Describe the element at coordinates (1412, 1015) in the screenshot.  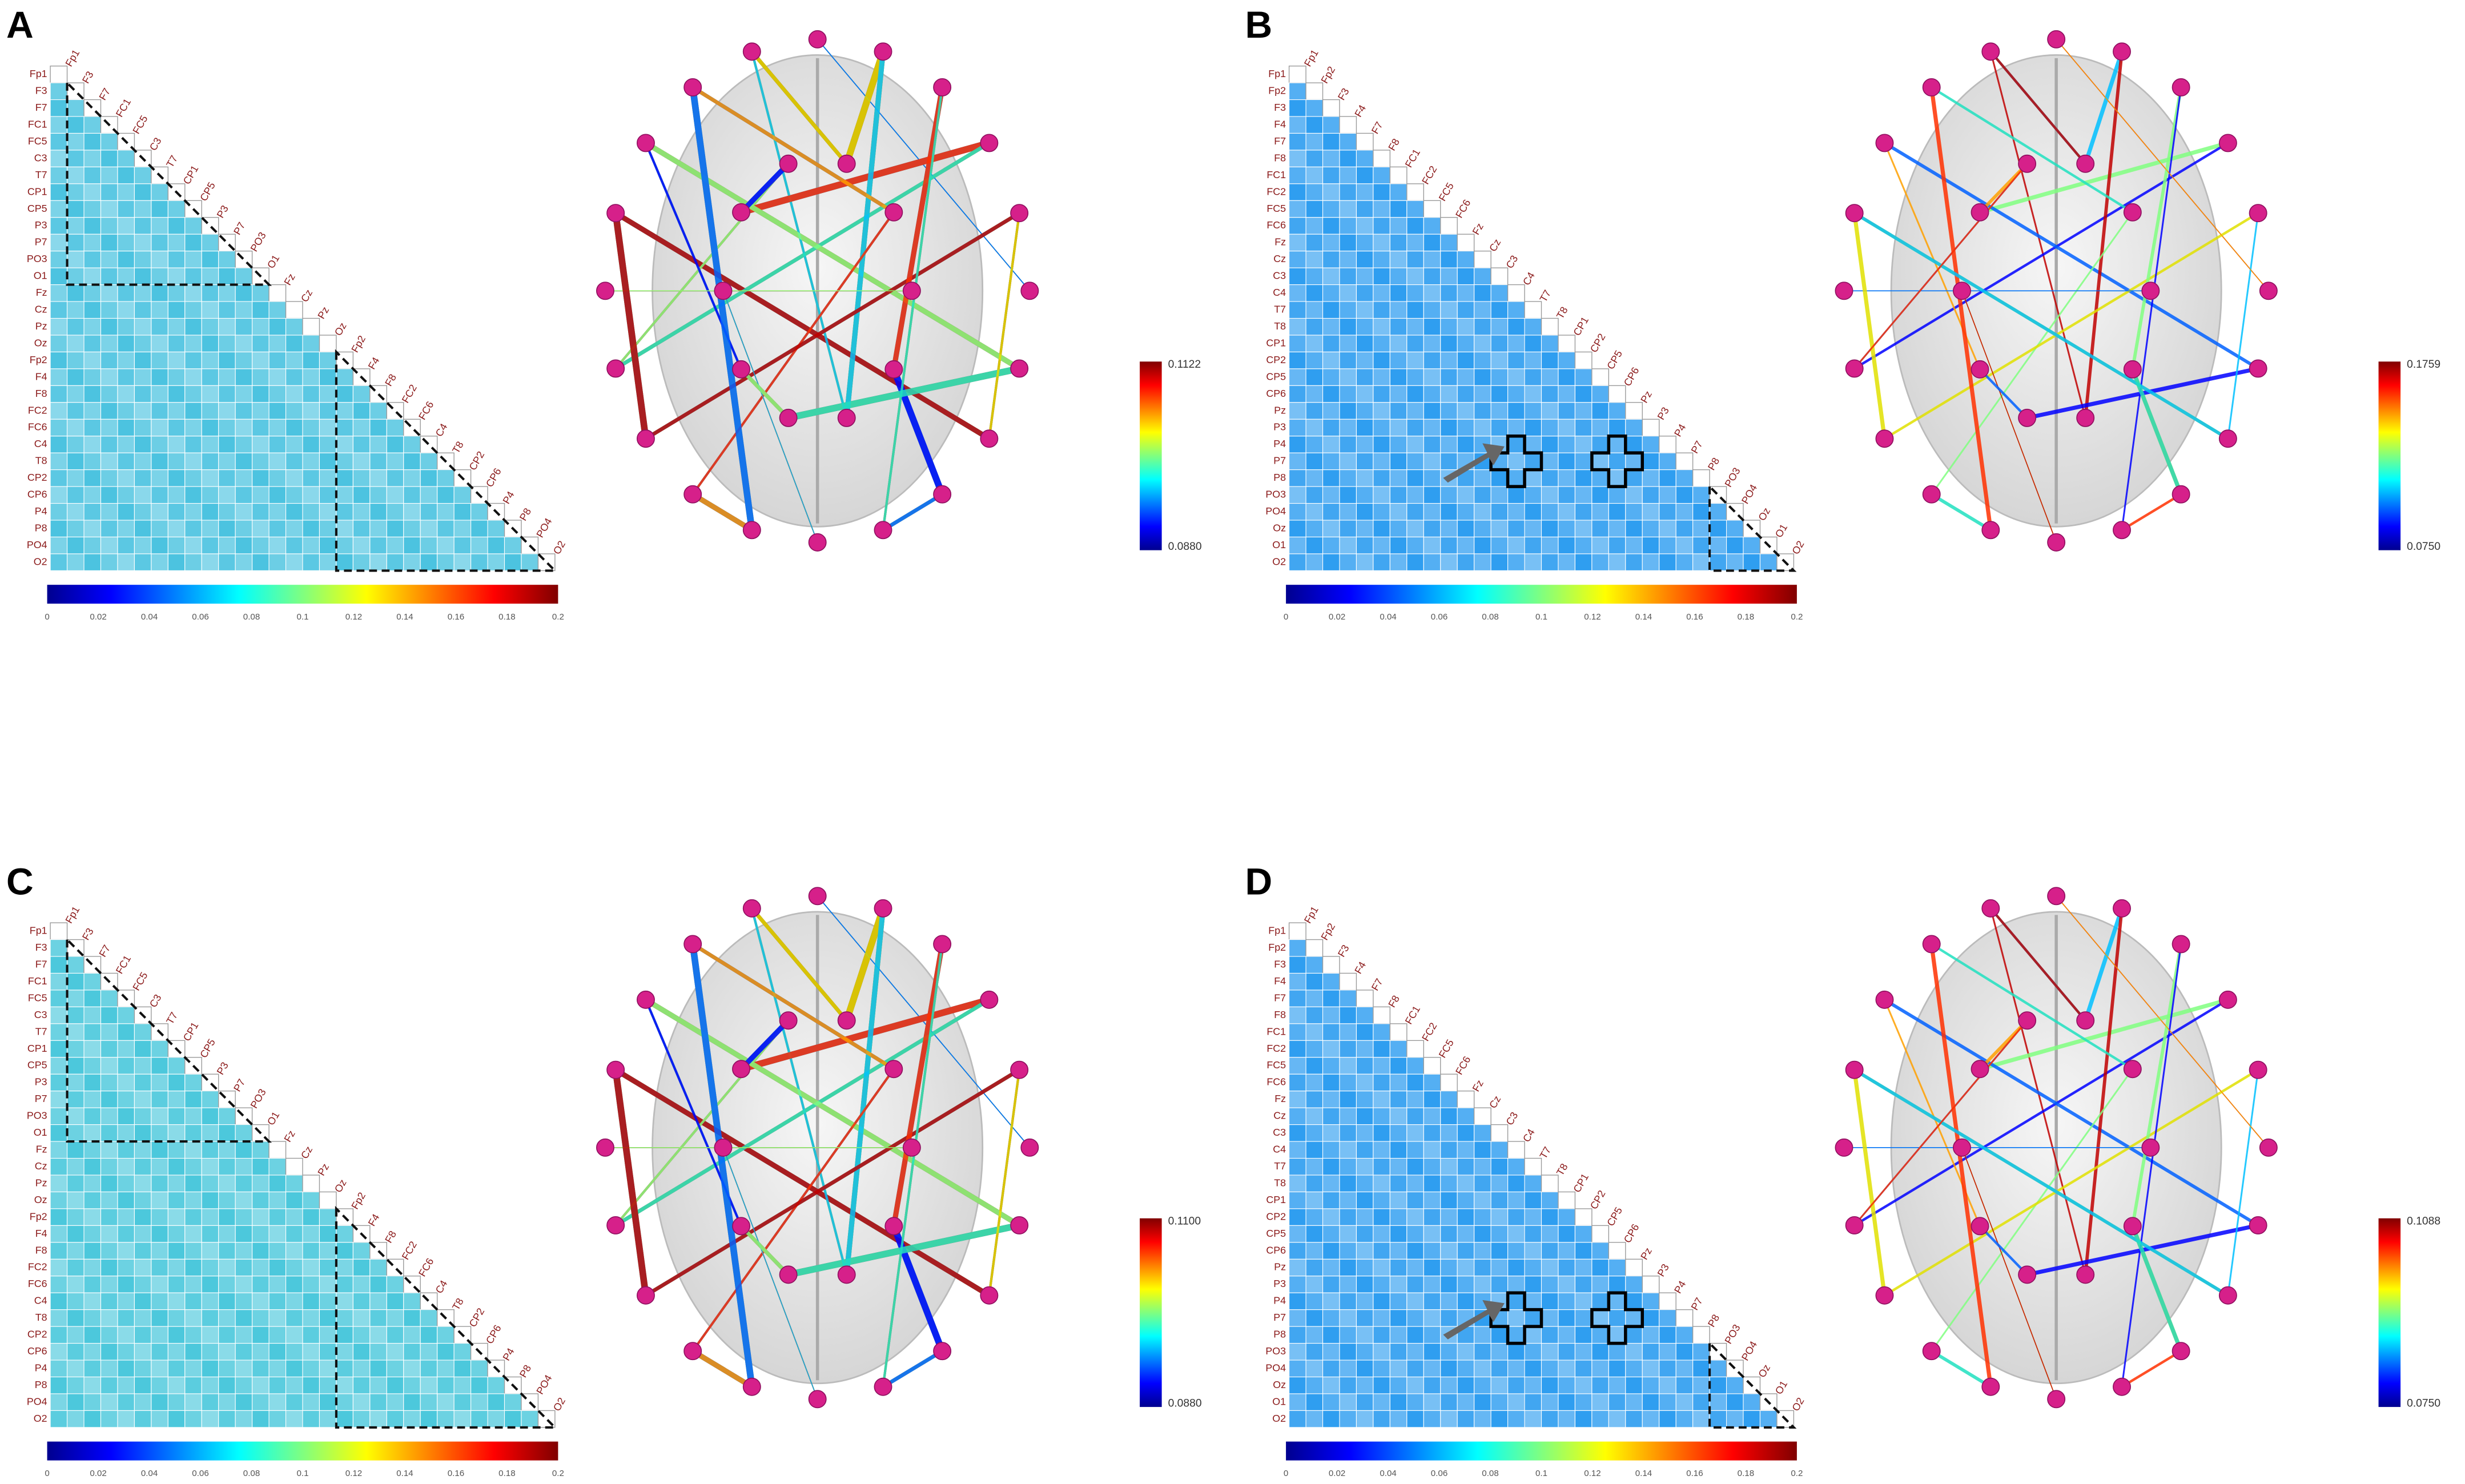
I see `diag-label: FC1` at that location.